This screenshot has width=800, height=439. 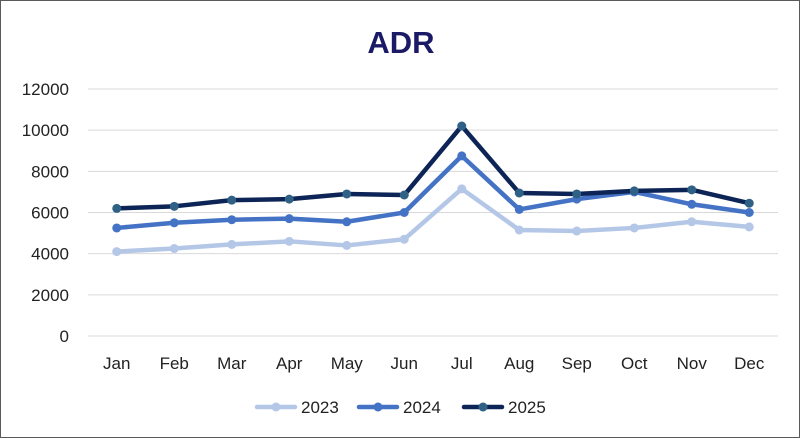 I want to click on data-point-2024-Mar, so click(x=232, y=220).